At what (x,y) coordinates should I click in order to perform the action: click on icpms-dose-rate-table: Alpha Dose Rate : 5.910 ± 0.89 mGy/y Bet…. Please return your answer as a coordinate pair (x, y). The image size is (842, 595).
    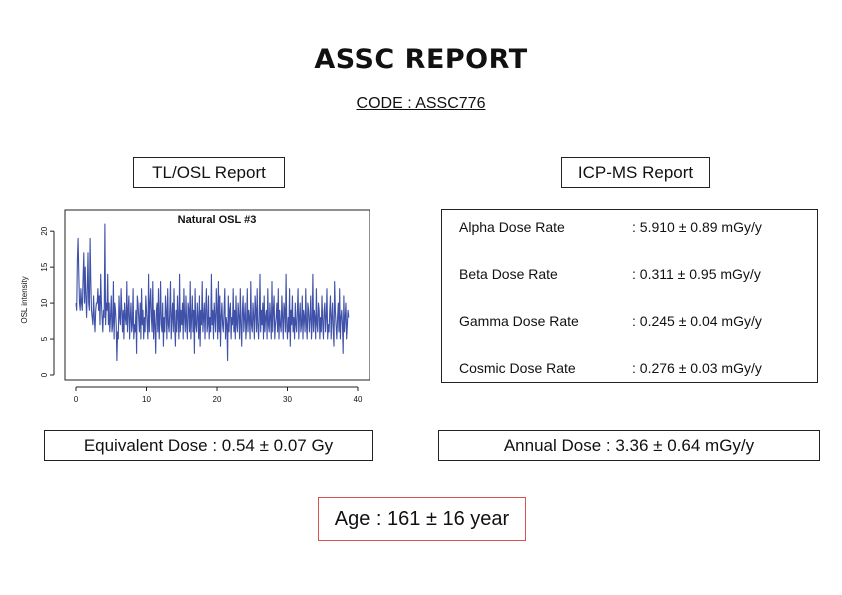
    Looking at the image, I should click on (629, 296).